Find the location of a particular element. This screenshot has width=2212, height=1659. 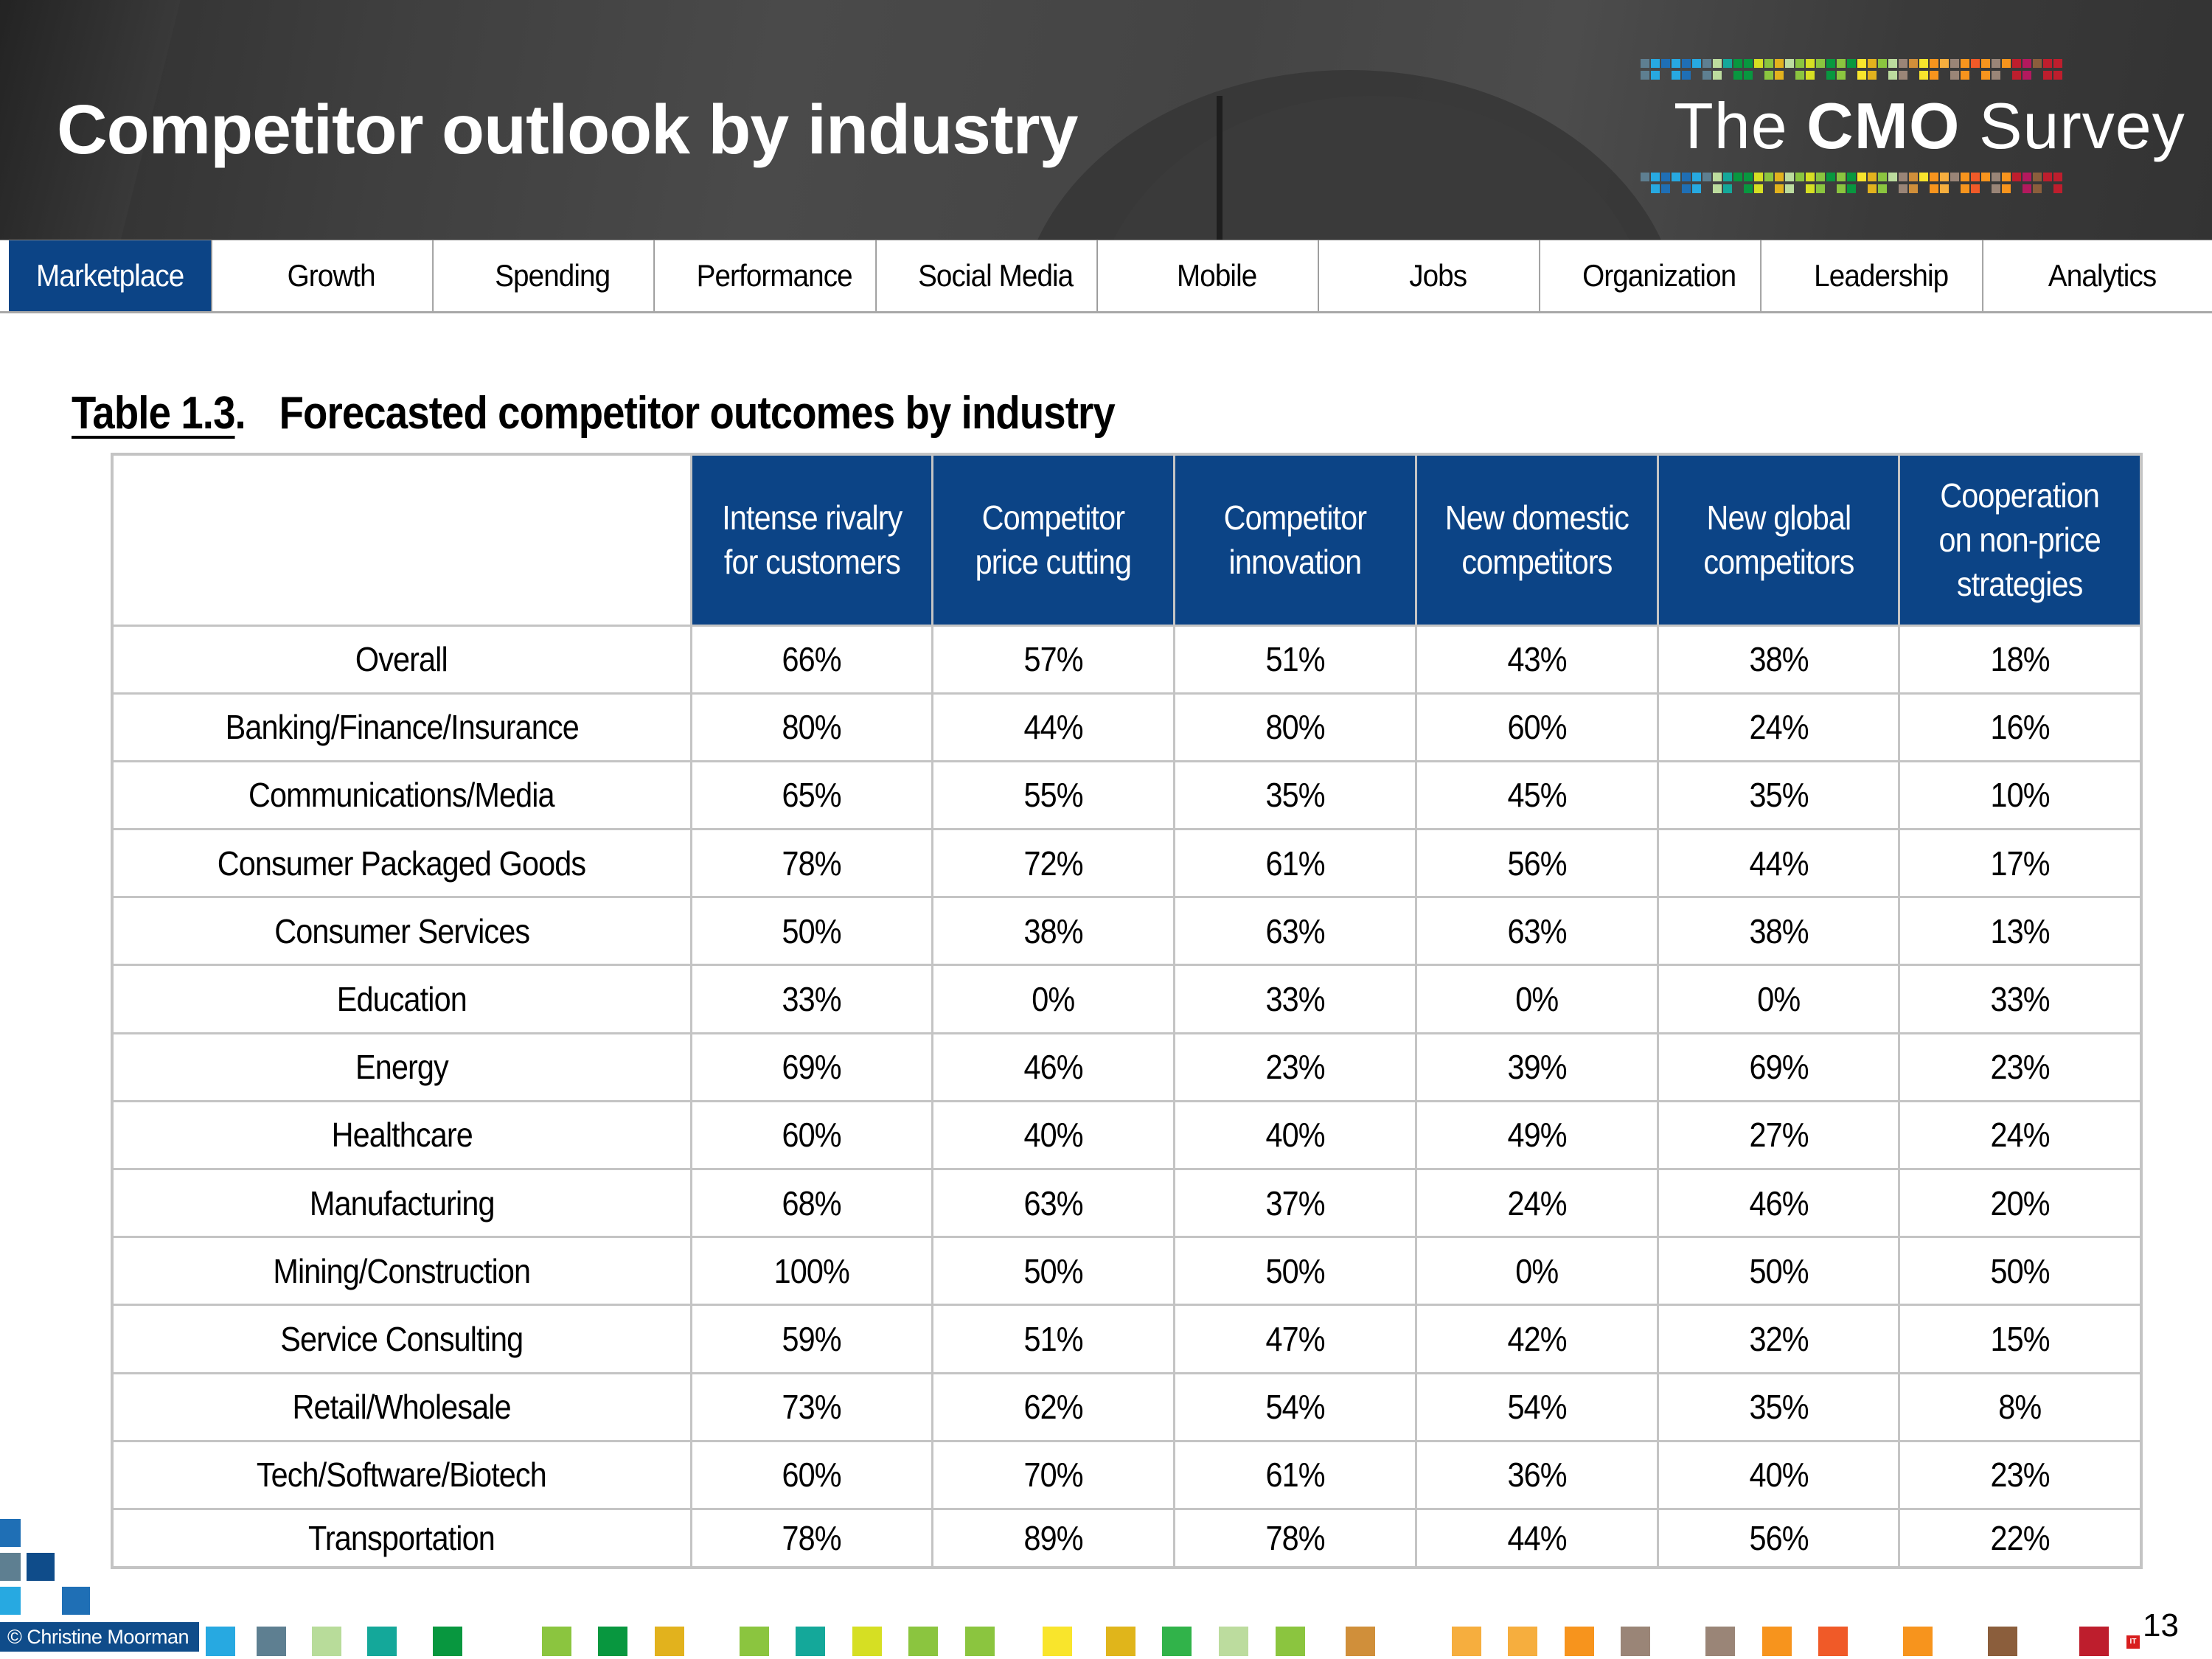

value-cell: 10% is located at coordinates (2020, 795).